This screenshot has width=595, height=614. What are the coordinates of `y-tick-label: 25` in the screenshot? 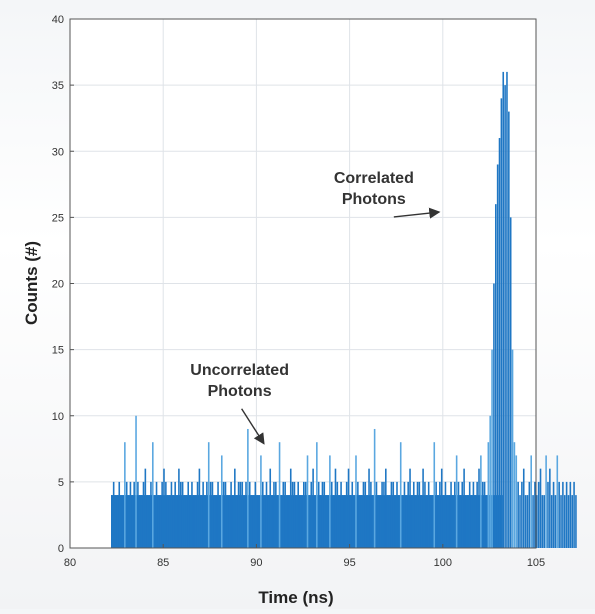 It's located at (58, 218).